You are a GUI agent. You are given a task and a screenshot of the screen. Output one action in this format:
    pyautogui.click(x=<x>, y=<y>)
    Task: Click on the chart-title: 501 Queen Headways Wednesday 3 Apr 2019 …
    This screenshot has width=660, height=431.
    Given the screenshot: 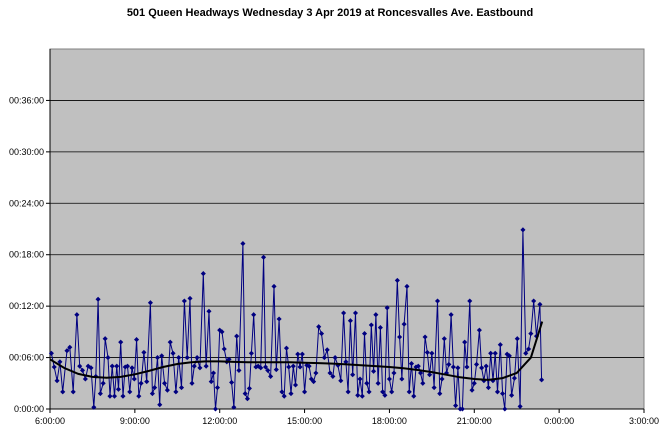 What is the action you would take?
    pyautogui.click(x=330, y=13)
    